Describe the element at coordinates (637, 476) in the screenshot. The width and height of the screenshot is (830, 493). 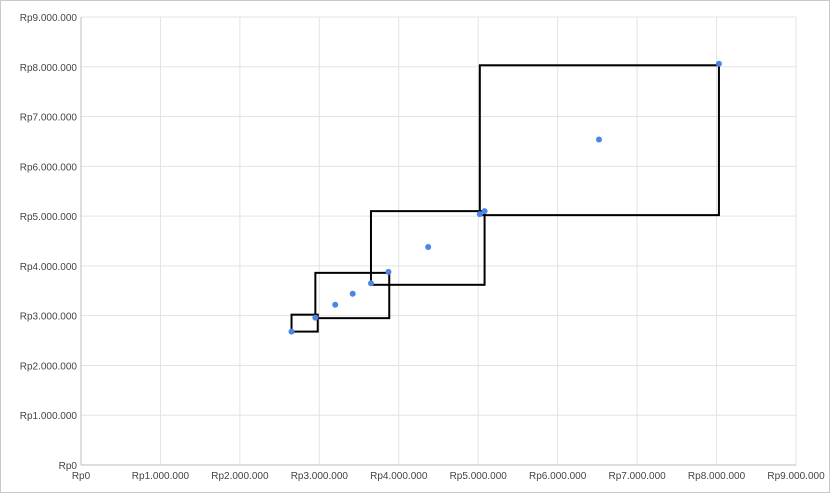
I see `x-tick-label: Rp7.000.000` at that location.